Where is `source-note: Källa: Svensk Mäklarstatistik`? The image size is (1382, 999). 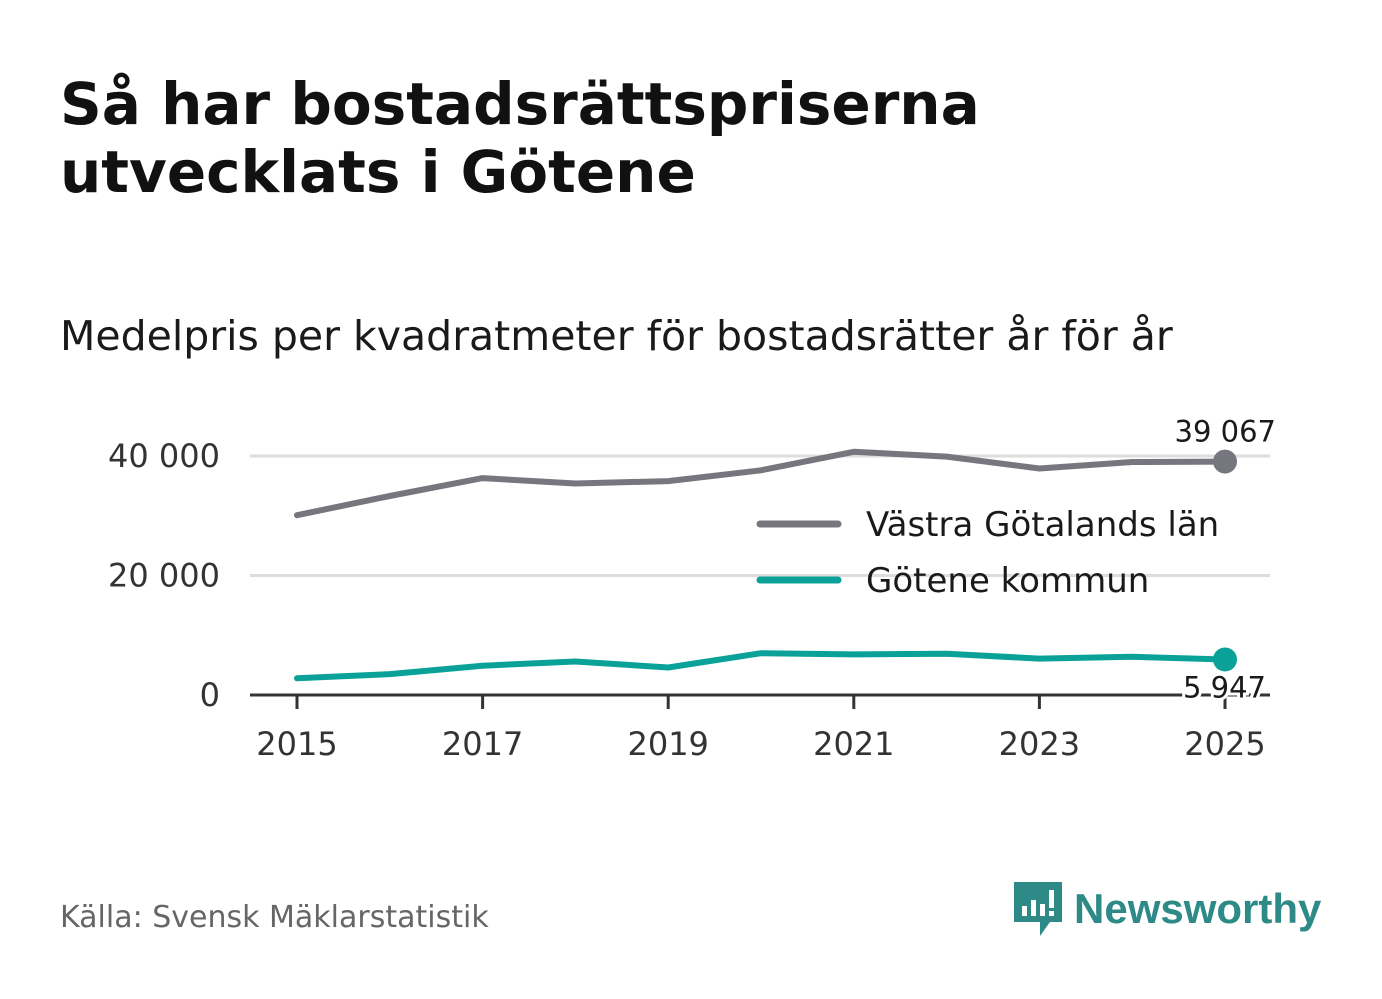 source-note: Källa: Svensk Mäklarstatistik is located at coordinates (274, 917).